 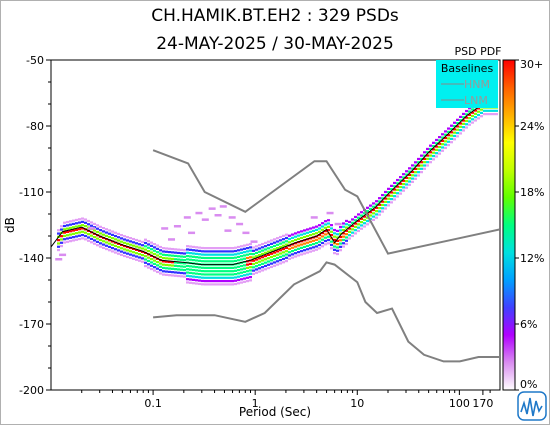 I want to click on legend-lnm-label: LNM, so click(x=476, y=100).